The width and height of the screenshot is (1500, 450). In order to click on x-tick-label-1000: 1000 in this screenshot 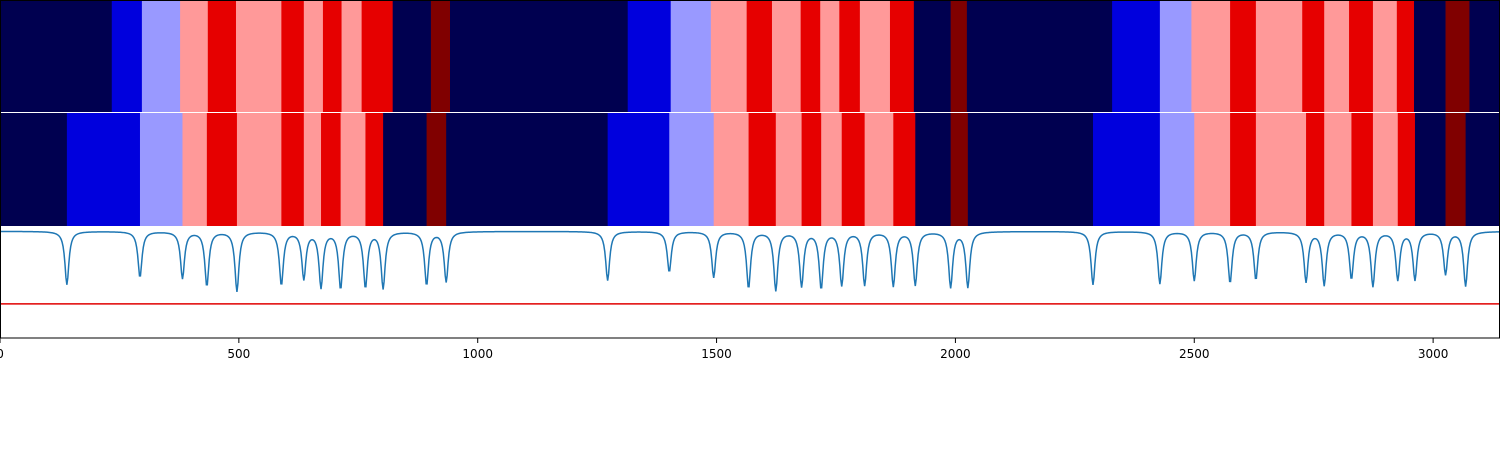, I will do `click(477, 354)`.